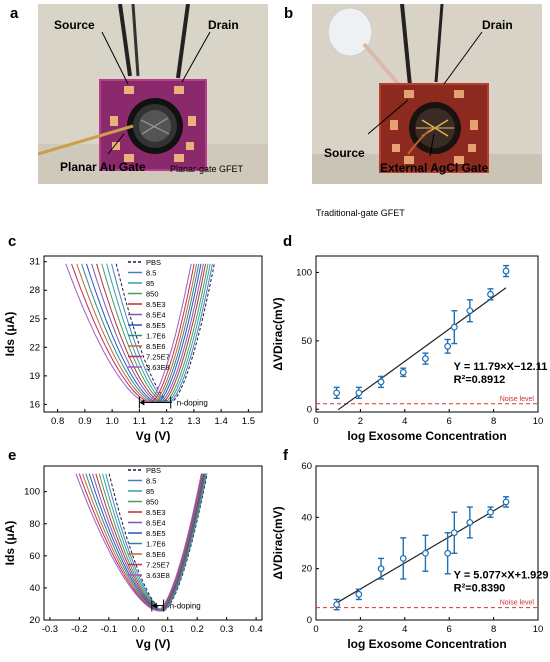 The height and width of the screenshot is (662, 550). I want to click on y-tick-label: 50, so click(306, 341).